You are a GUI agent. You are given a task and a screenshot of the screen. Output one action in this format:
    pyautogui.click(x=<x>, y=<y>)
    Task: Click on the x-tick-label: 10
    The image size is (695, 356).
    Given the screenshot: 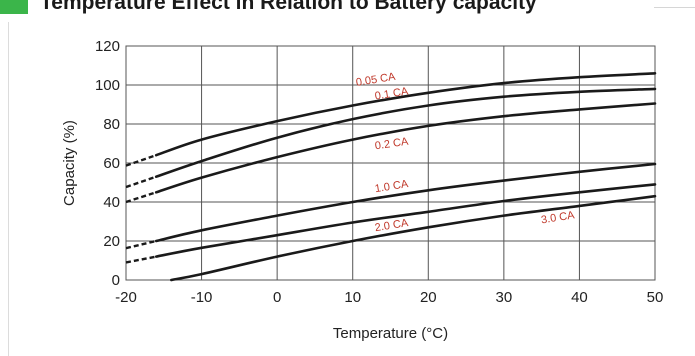 What is the action you would take?
    pyautogui.click(x=352, y=297)
    